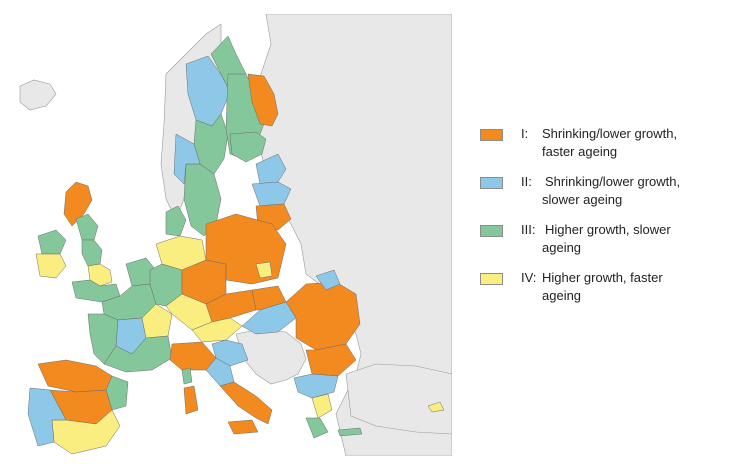 The image size is (732, 469). Describe the element at coordinates (38, 95) in the screenshot. I see `non-eu-land-iceland` at that location.